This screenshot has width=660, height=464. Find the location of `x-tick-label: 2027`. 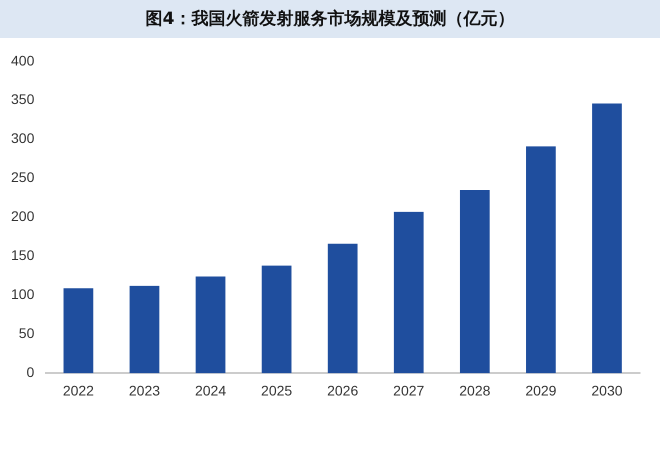

x-tick-label: 2027 is located at coordinates (409, 390).